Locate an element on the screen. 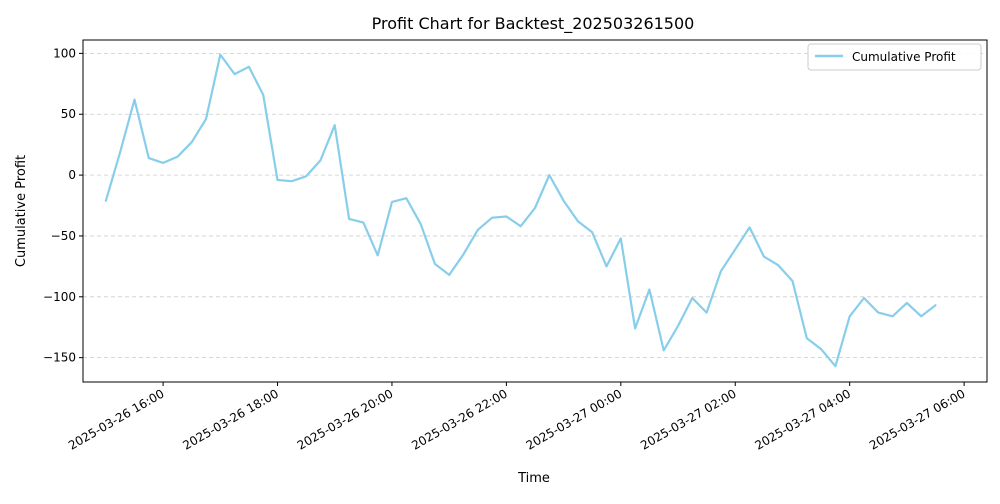  y-tick-label: 100 is located at coordinates (64, 53).